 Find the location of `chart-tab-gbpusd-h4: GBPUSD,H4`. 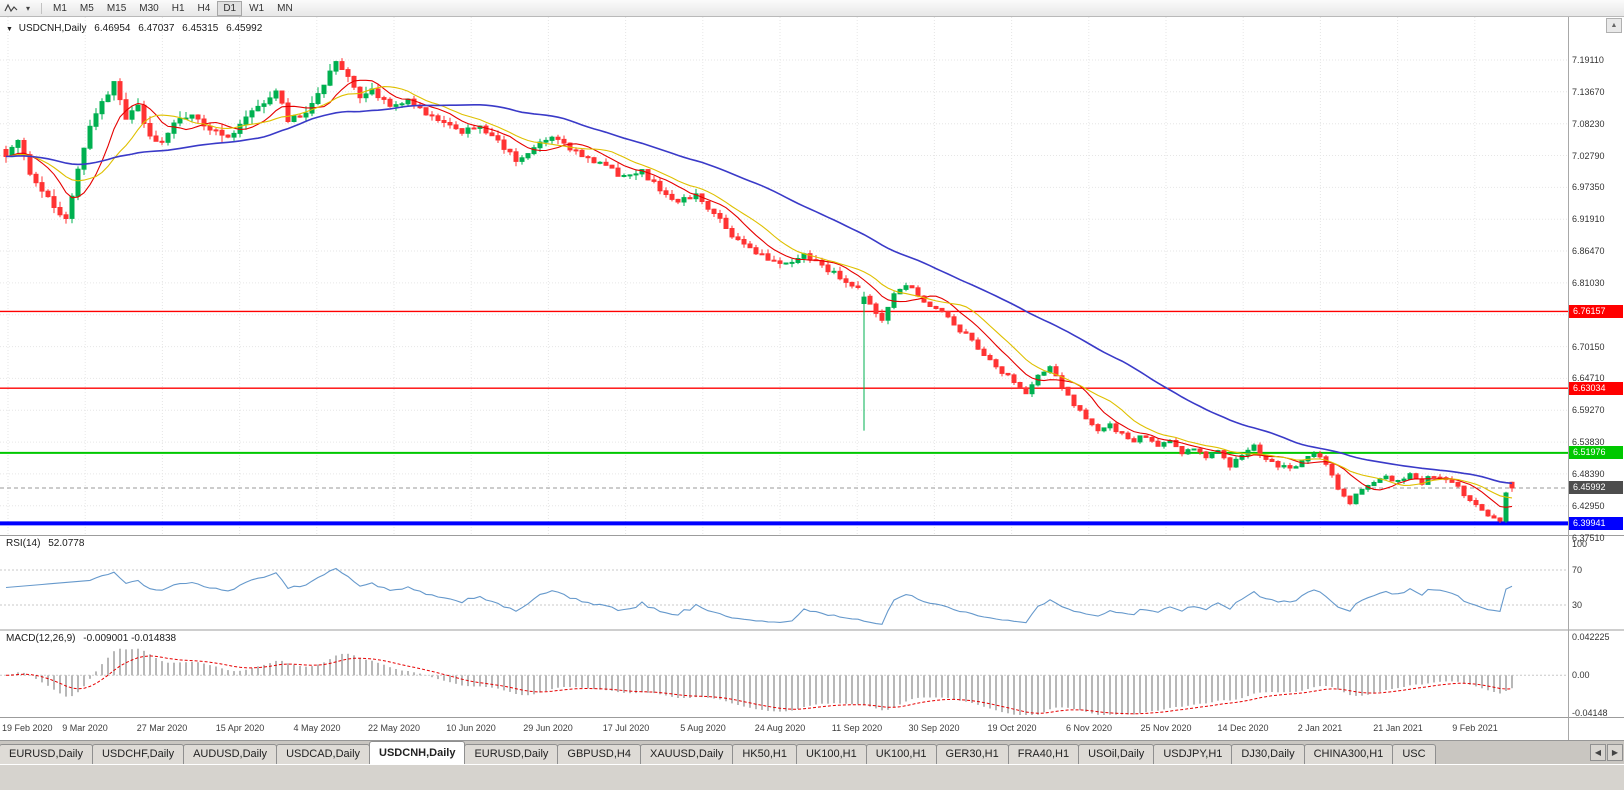

chart-tab-gbpusd-h4: GBPUSD,H4 is located at coordinates (599, 754).